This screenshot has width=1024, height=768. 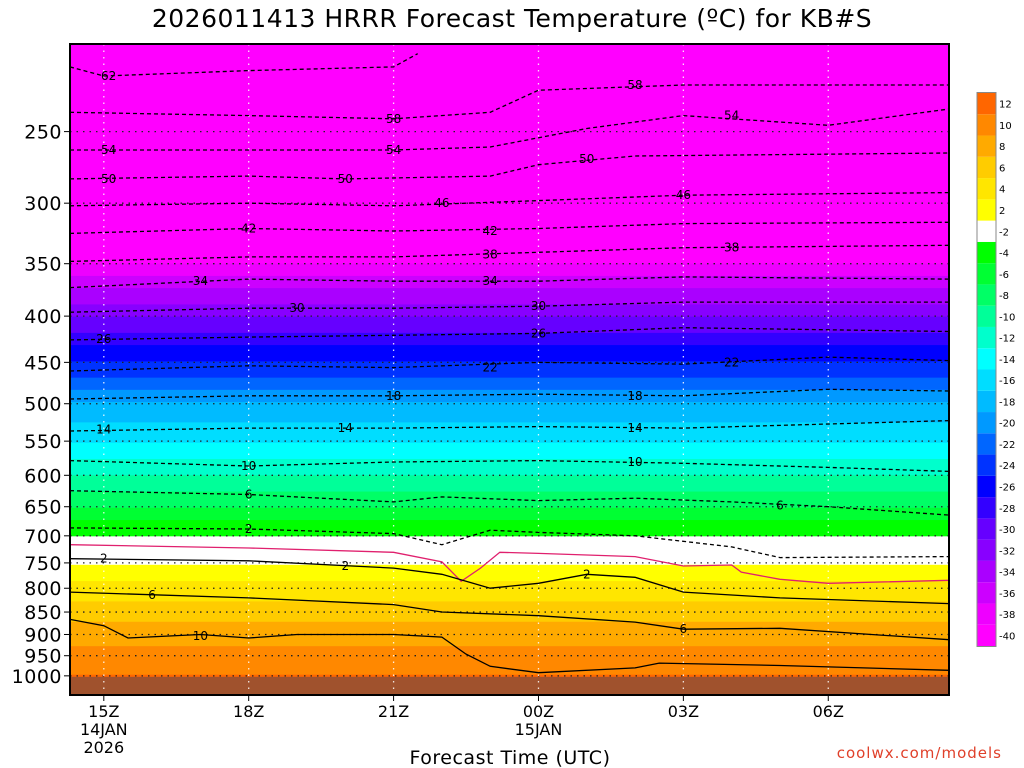 What do you see at coordinates (1007, 381) in the screenshot?
I see `colorbar-label: -16` at bounding box center [1007, 381].